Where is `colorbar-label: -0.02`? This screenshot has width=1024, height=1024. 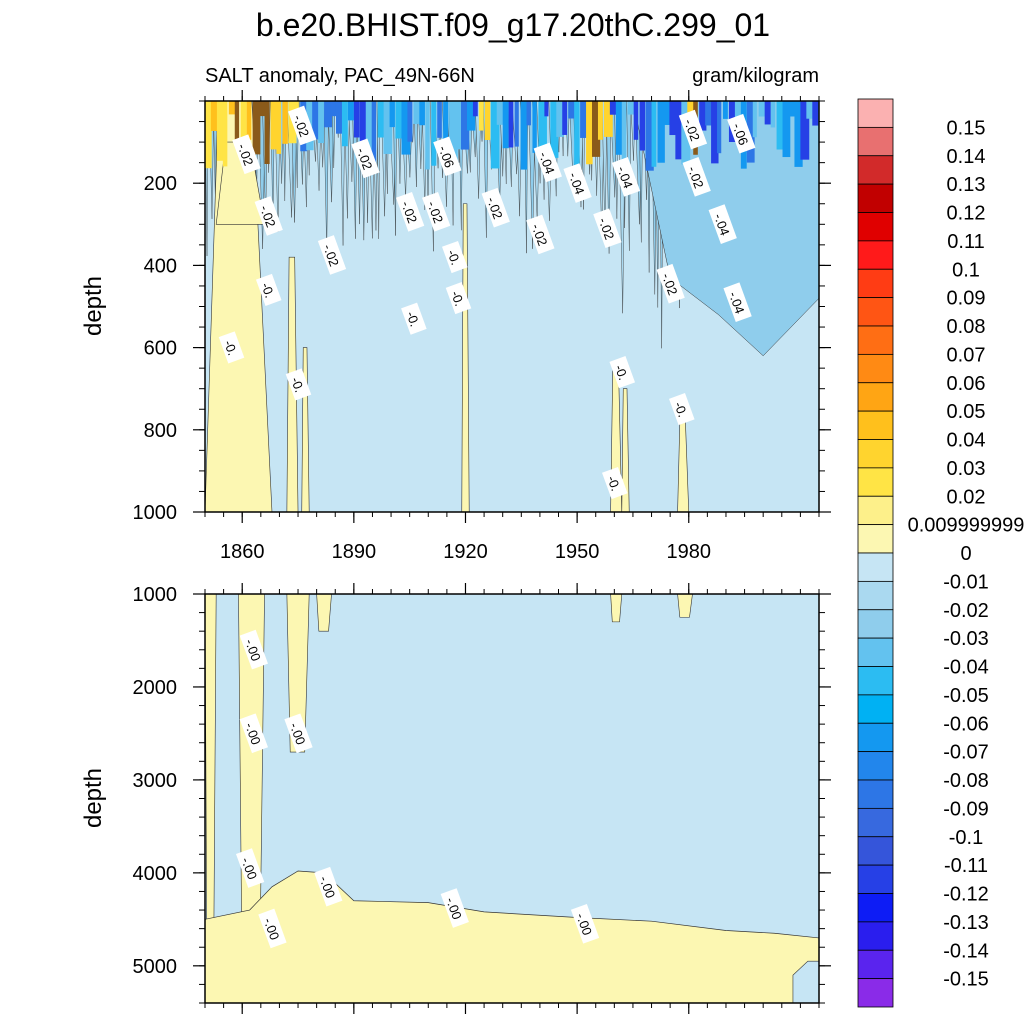
colorbar-label: -0.02 is located at coordinates (966, 611).